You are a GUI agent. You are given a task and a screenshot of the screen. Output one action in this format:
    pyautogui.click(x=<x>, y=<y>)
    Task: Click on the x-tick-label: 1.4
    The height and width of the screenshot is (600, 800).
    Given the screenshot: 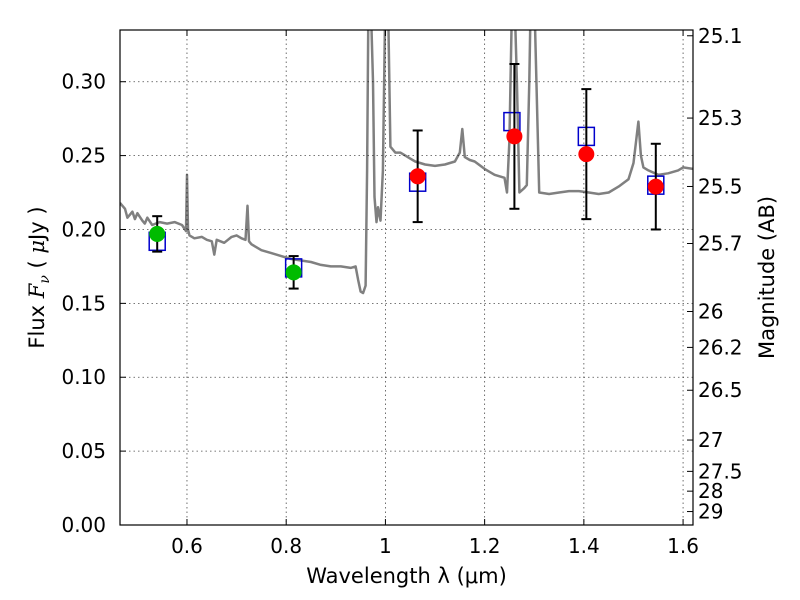 What is the action you would take?
    pyautogui.click(x=584, y=546)
    